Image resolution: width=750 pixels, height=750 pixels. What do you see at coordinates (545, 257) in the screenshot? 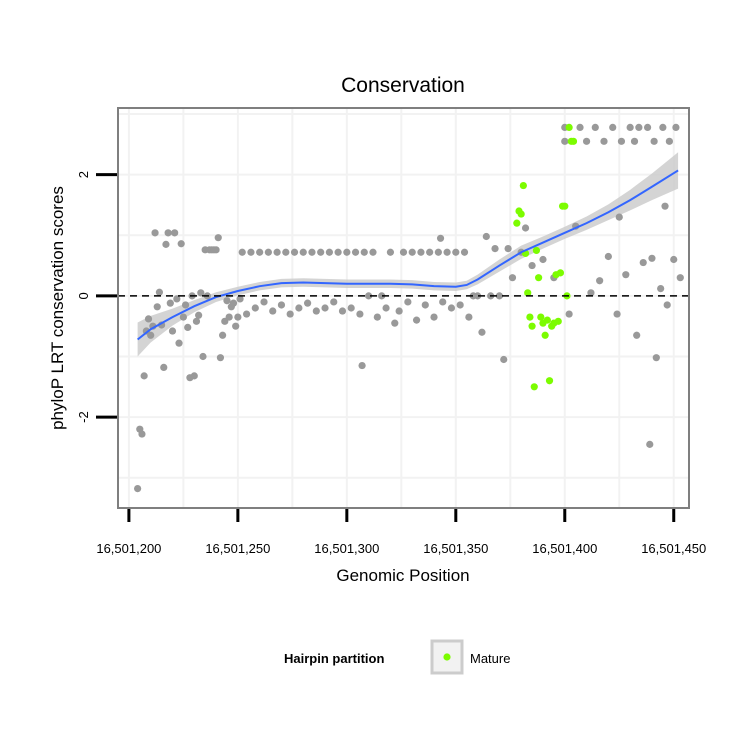
I see `series-mature` at bounding box center [545, 257].